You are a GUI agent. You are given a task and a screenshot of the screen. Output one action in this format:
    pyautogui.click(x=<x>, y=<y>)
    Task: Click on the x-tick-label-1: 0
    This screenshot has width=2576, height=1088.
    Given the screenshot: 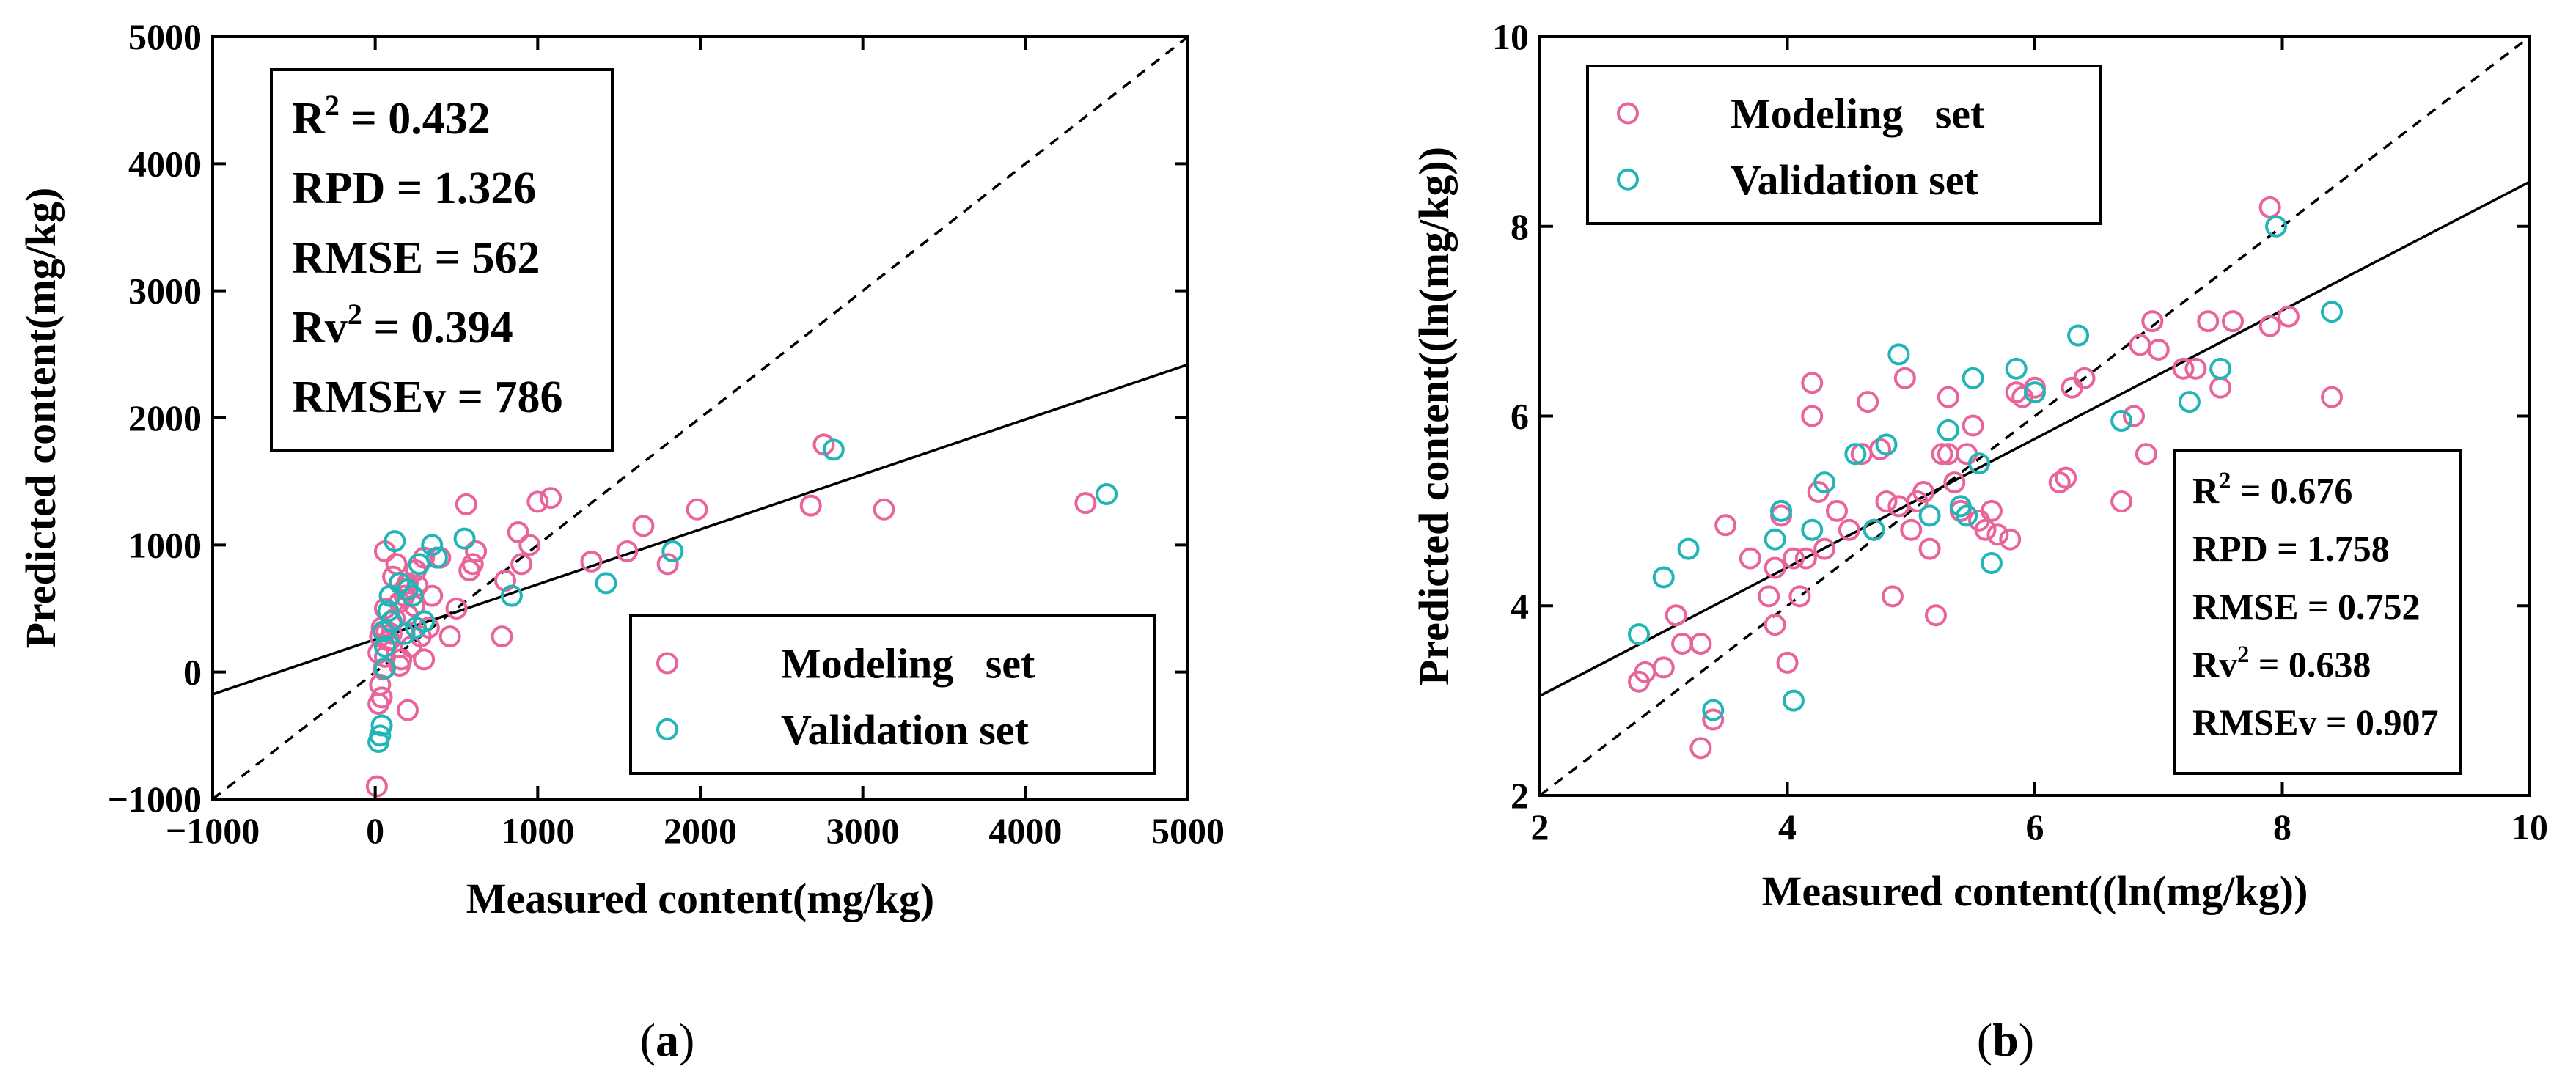 What is the action you would take?
    pyautogui.click(x=375, y=830)
    